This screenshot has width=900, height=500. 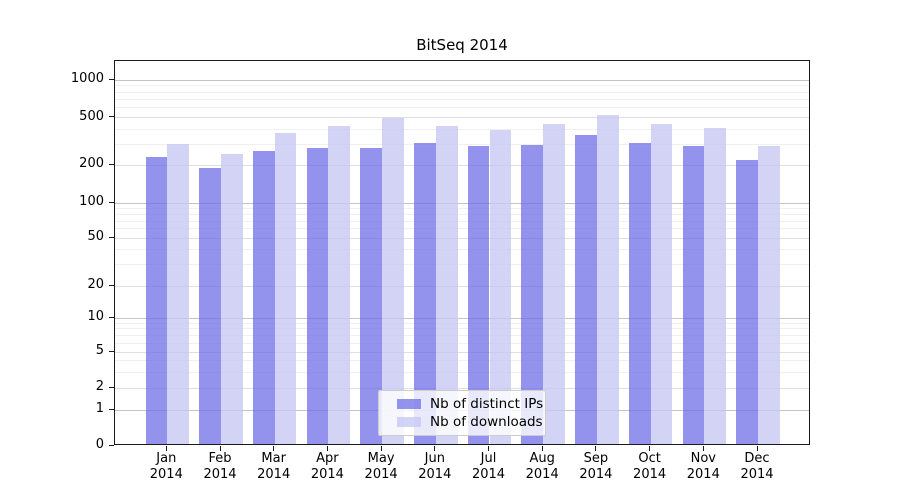 I want to click on x-tick-mark-jun, so click(x=435, y=448).